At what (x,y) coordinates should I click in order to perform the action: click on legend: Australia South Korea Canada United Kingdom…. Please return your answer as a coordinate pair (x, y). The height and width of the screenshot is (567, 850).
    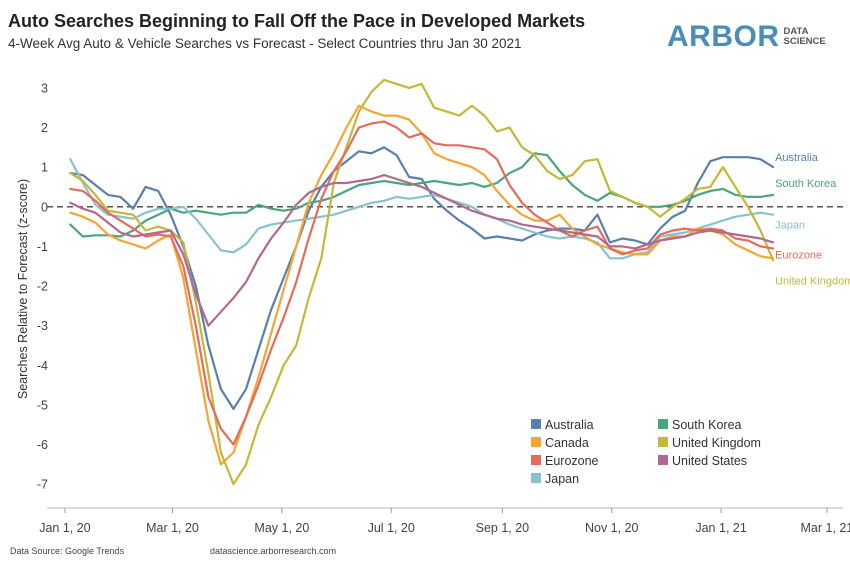
    Looking at the image, I should click on (646, 452).